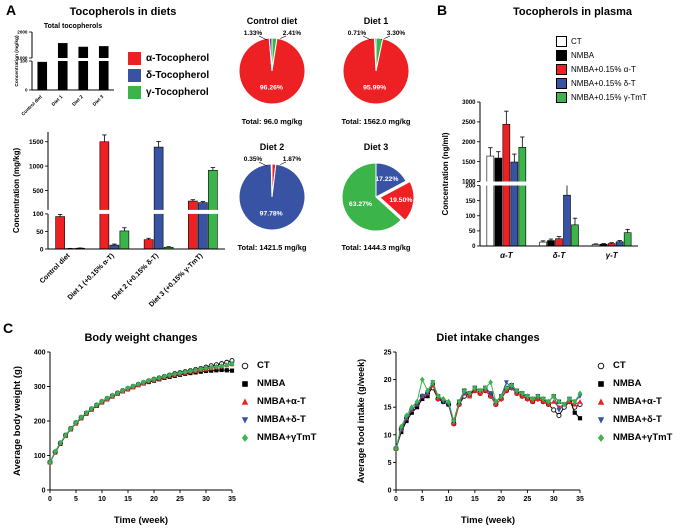 This screenshot has width=685, height=532. What do you see at coordinates (263, 164) in the screenshot?
I see `pie-leader-line` at bounding box center [263, 164].